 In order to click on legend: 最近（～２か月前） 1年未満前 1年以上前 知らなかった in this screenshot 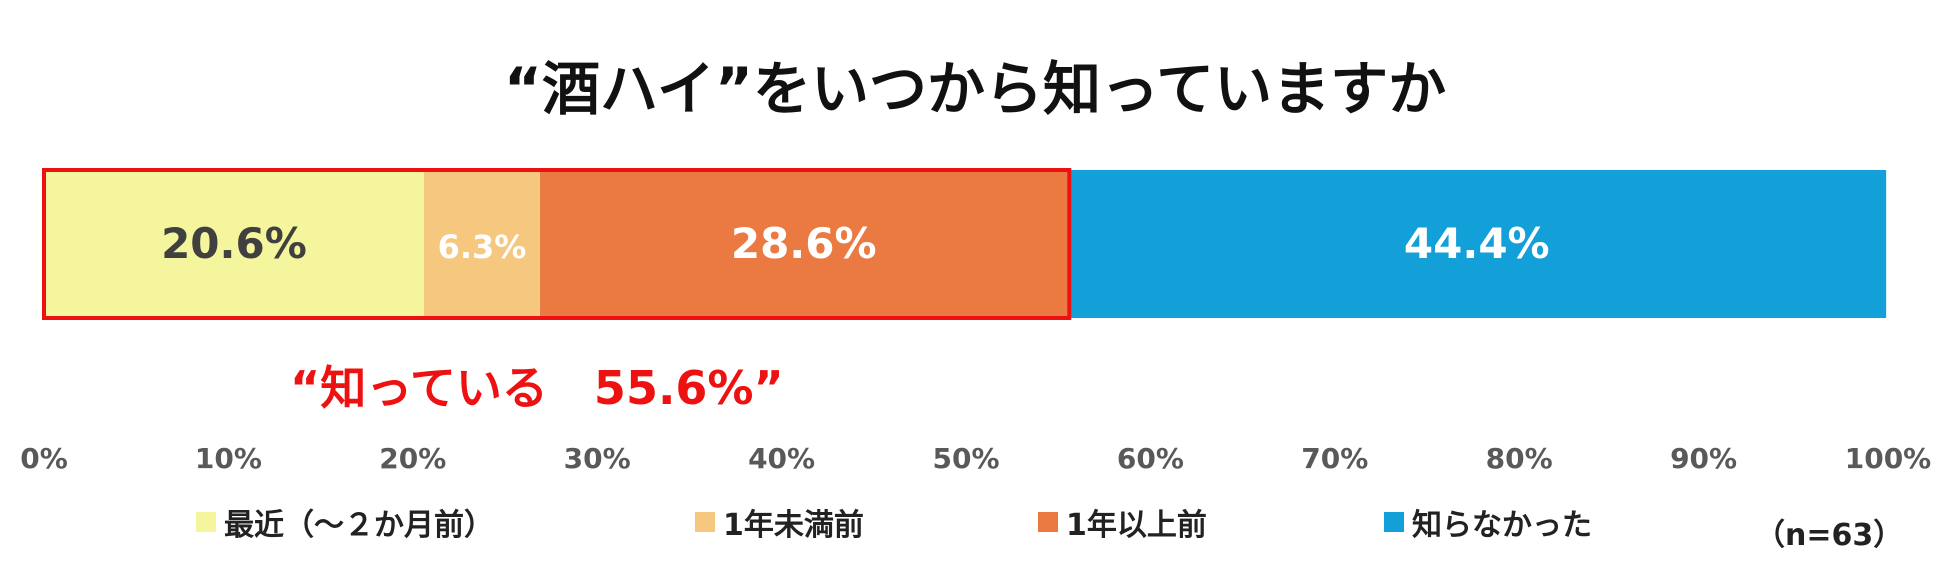, I will do `click(975, 525)`.